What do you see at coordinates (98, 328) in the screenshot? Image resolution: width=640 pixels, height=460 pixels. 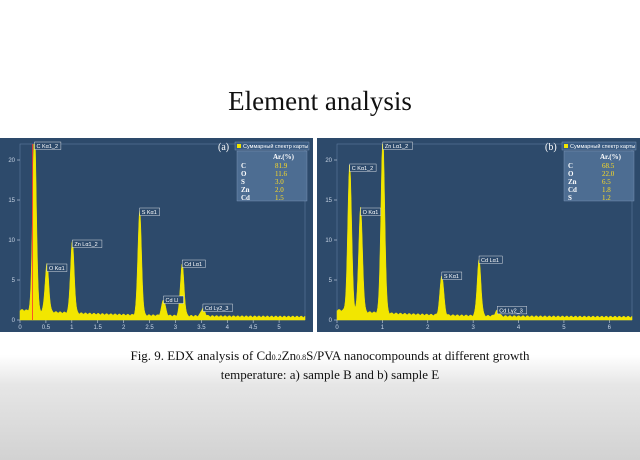 I see `x-tick-label: 1.5` at bounding box center [98, 328].